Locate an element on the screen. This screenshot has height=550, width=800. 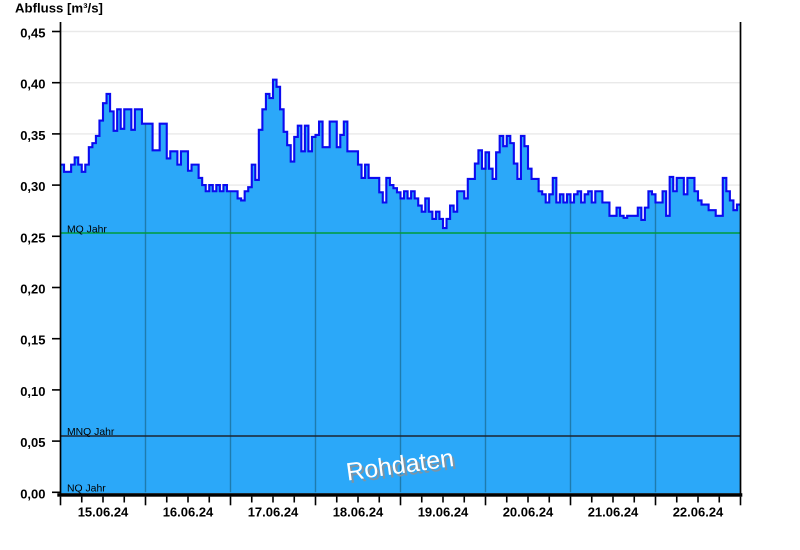
svg-text: 0,40 is located at coordinates (32, 84).